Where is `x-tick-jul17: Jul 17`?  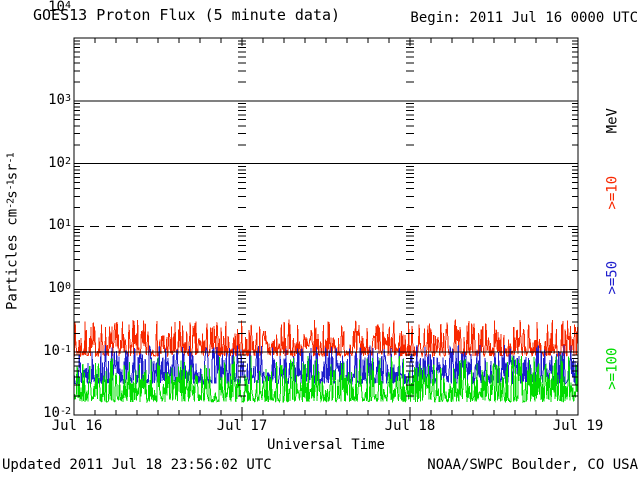
x-tick-jul17: Jul 17 is located at coordinates (242, 426).